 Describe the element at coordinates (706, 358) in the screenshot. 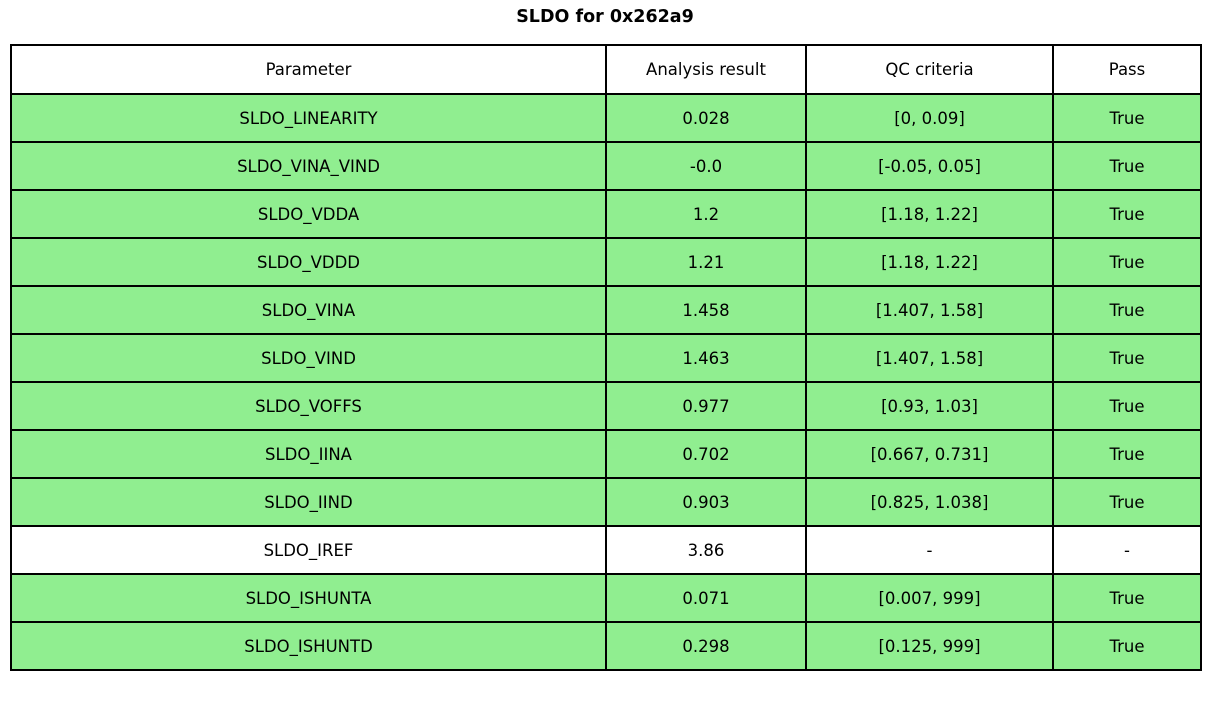

I see `analysis-result-cell: 1.463` at that location.